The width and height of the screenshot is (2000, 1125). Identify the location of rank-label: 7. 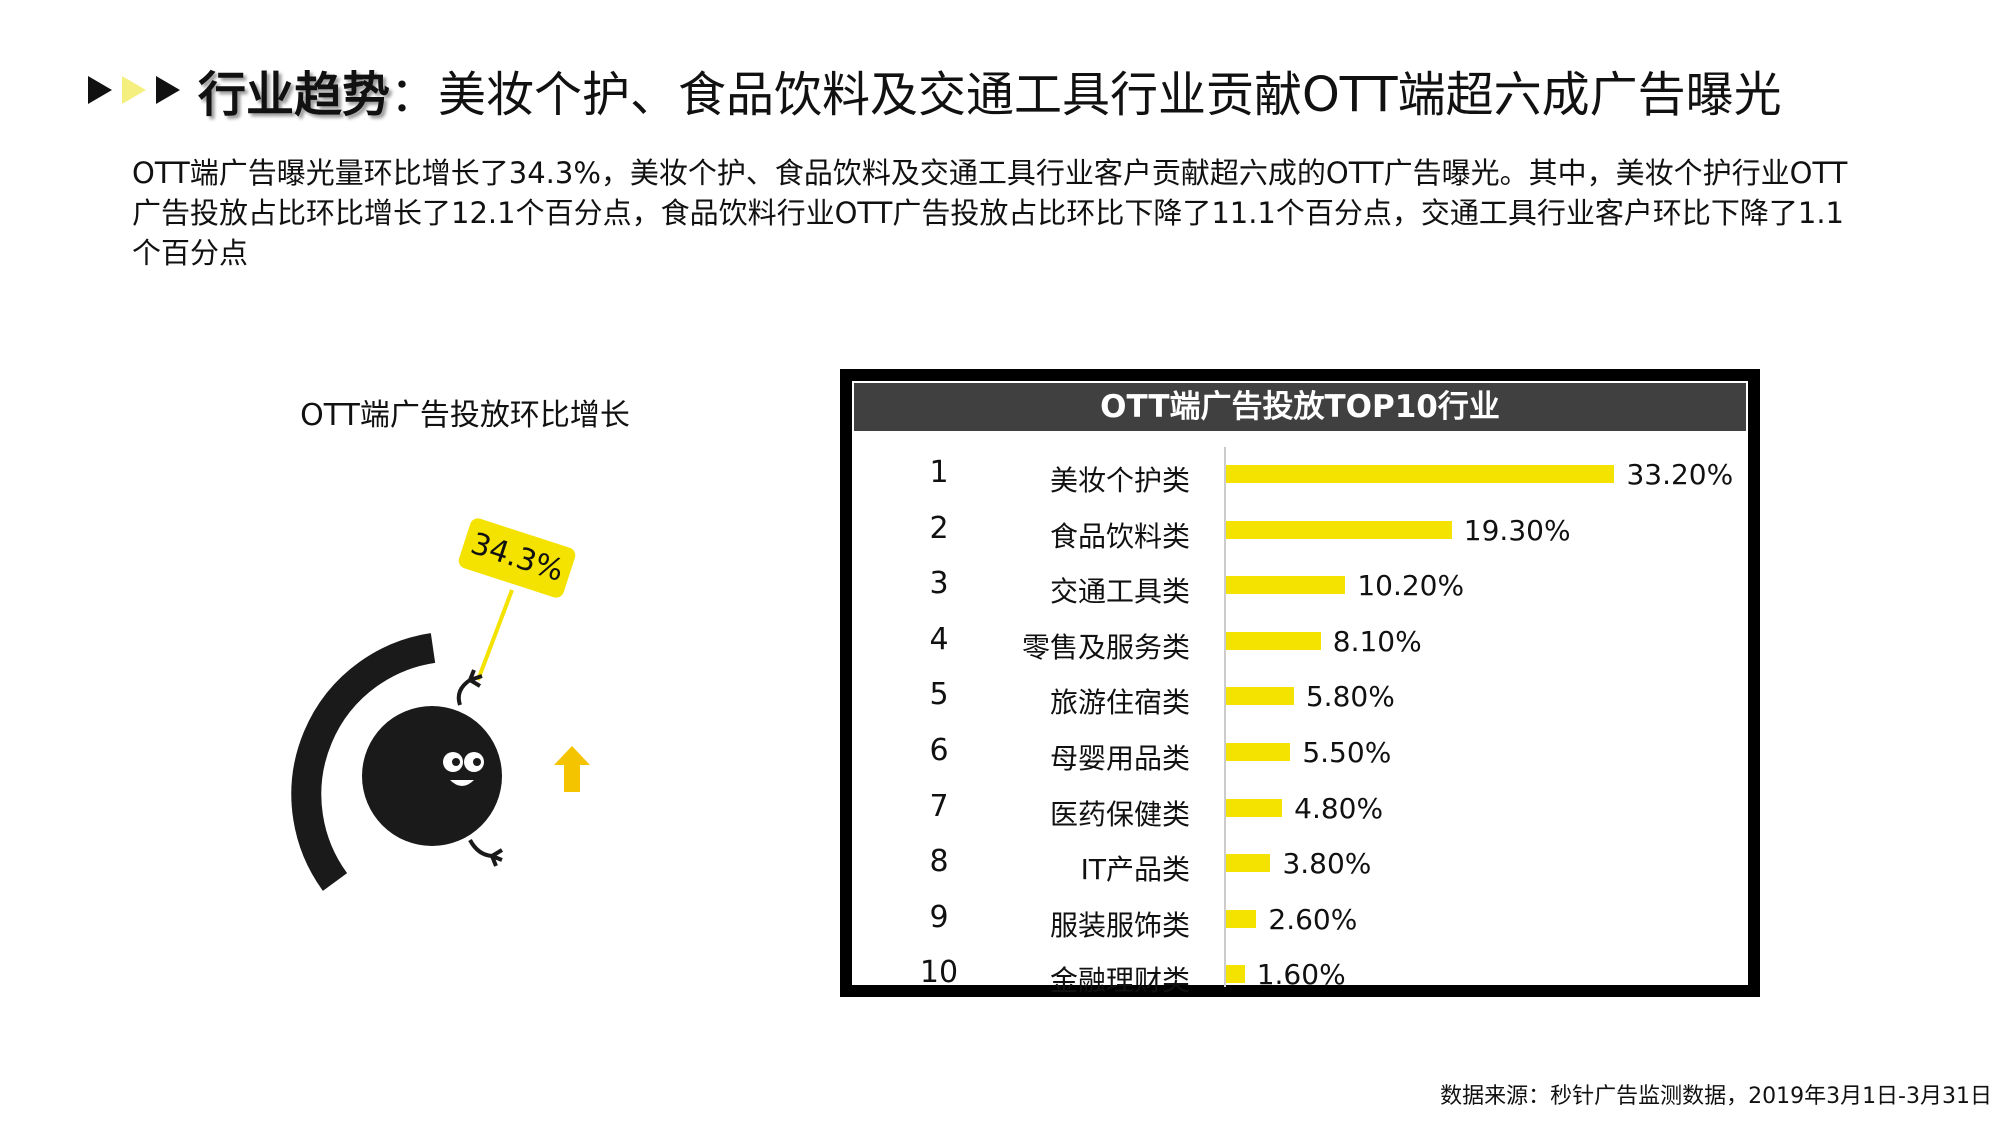
(939, 806).